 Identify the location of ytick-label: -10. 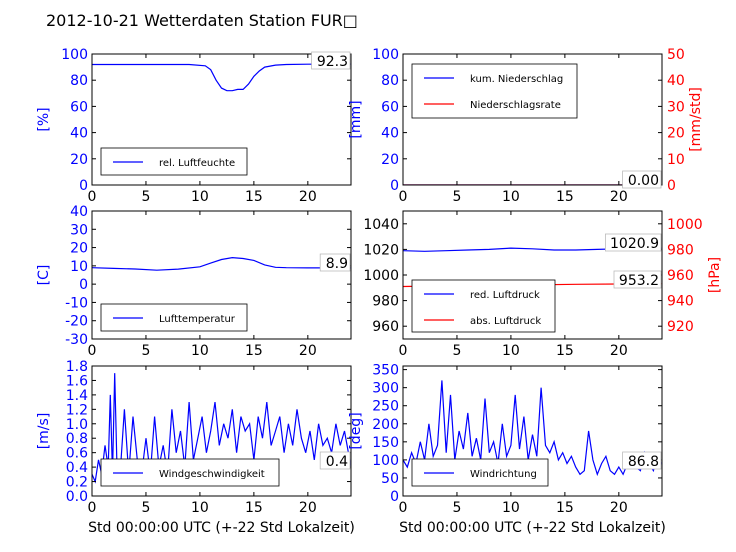
(76, 303).